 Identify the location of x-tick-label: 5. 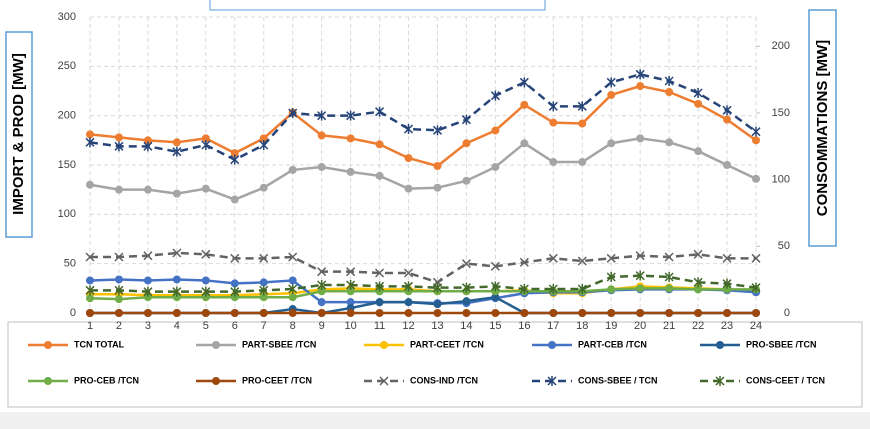
(206, 326).